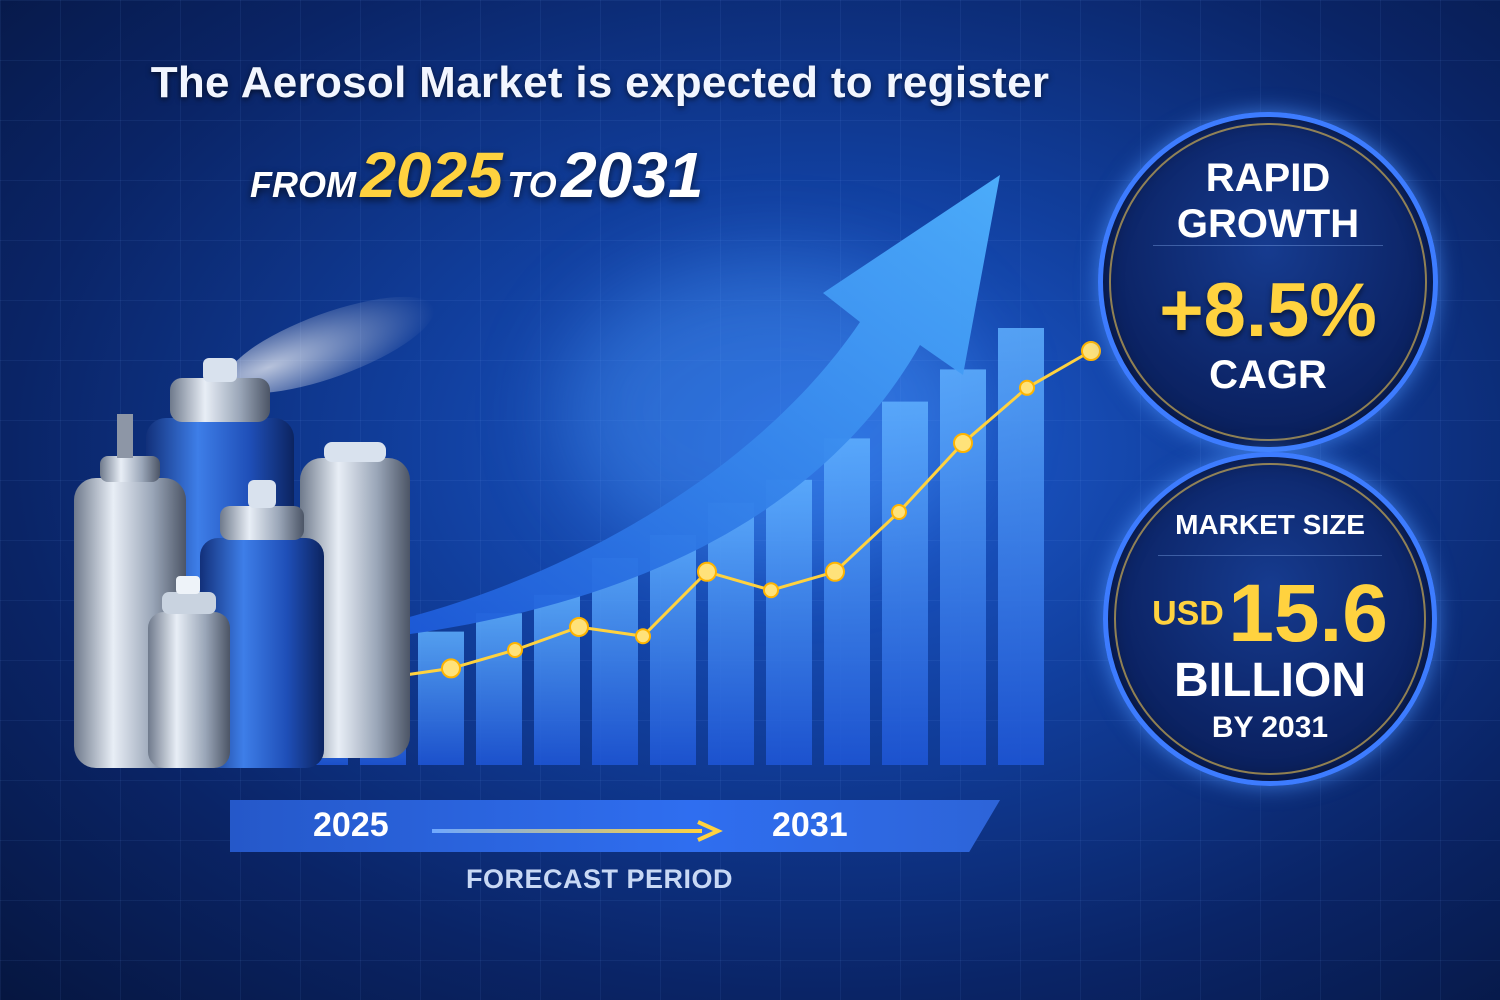  What do you see at coordinates (1268, 375) in the screenshot?
I see `cagr-unit: CAGR` at bounding box center [1268, 375].